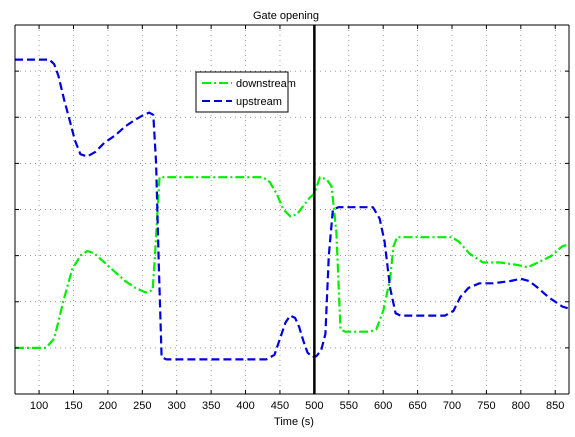 Image resolution: width=575 pixels, height=437 pixels. Describe the element at coordinates (177, 406) in the screenshot. I see `x-tick-label-300: 300` at that location.